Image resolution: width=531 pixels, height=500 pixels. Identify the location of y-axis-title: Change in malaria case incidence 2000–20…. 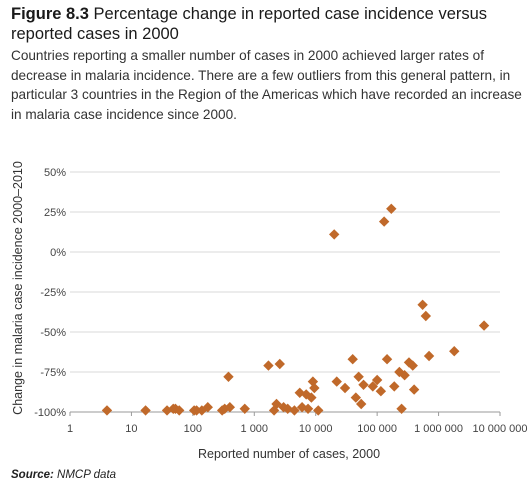
(18, 288).